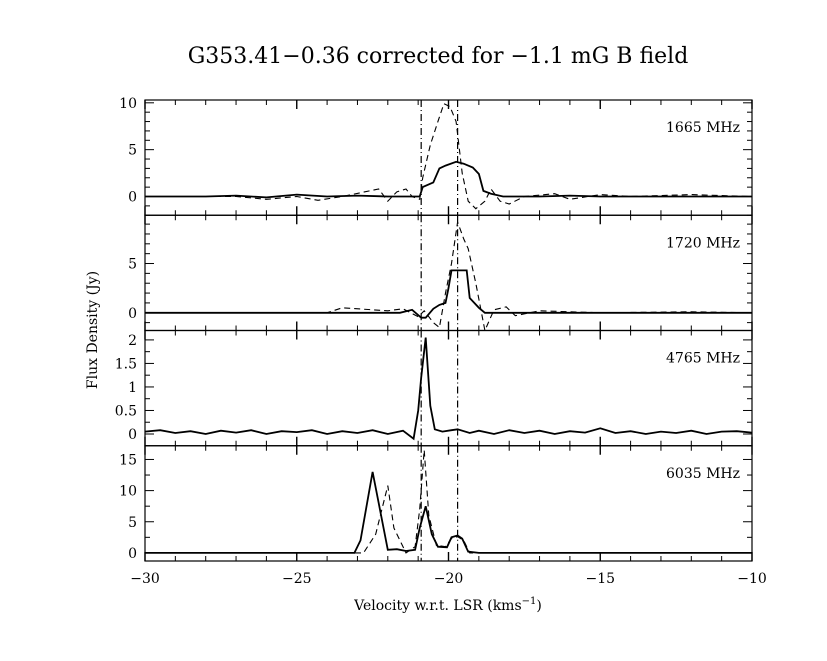 Image resolution: width=827 pixels, height=661 pixels. I want to click on y-tick-label: 2, so click(132, 341).